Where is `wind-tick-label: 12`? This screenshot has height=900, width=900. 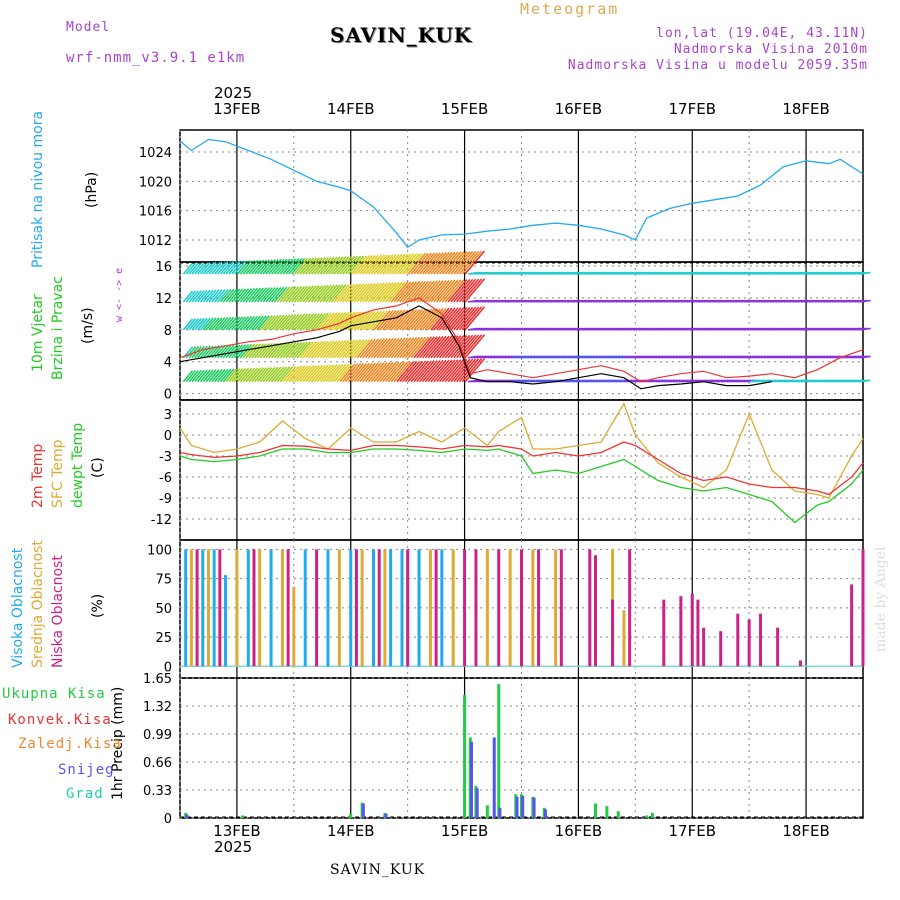 wind-tick-label: 12 is located at coordinates (163, 299).